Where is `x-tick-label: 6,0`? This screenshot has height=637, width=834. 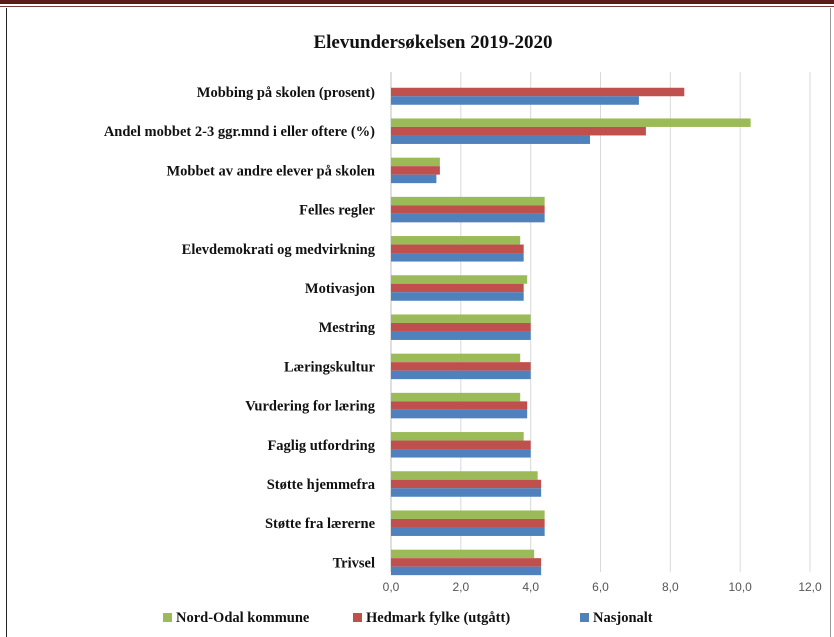 x-tick-label: 6,0 is located at coordinates (600, 587).